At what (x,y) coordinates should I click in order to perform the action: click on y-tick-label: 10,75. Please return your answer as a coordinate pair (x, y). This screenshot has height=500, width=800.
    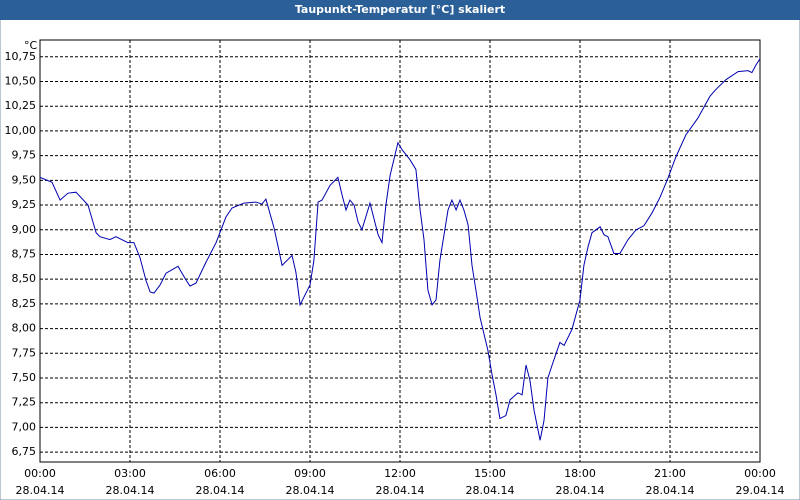
    Looking at the image, I should click on (21, 56).